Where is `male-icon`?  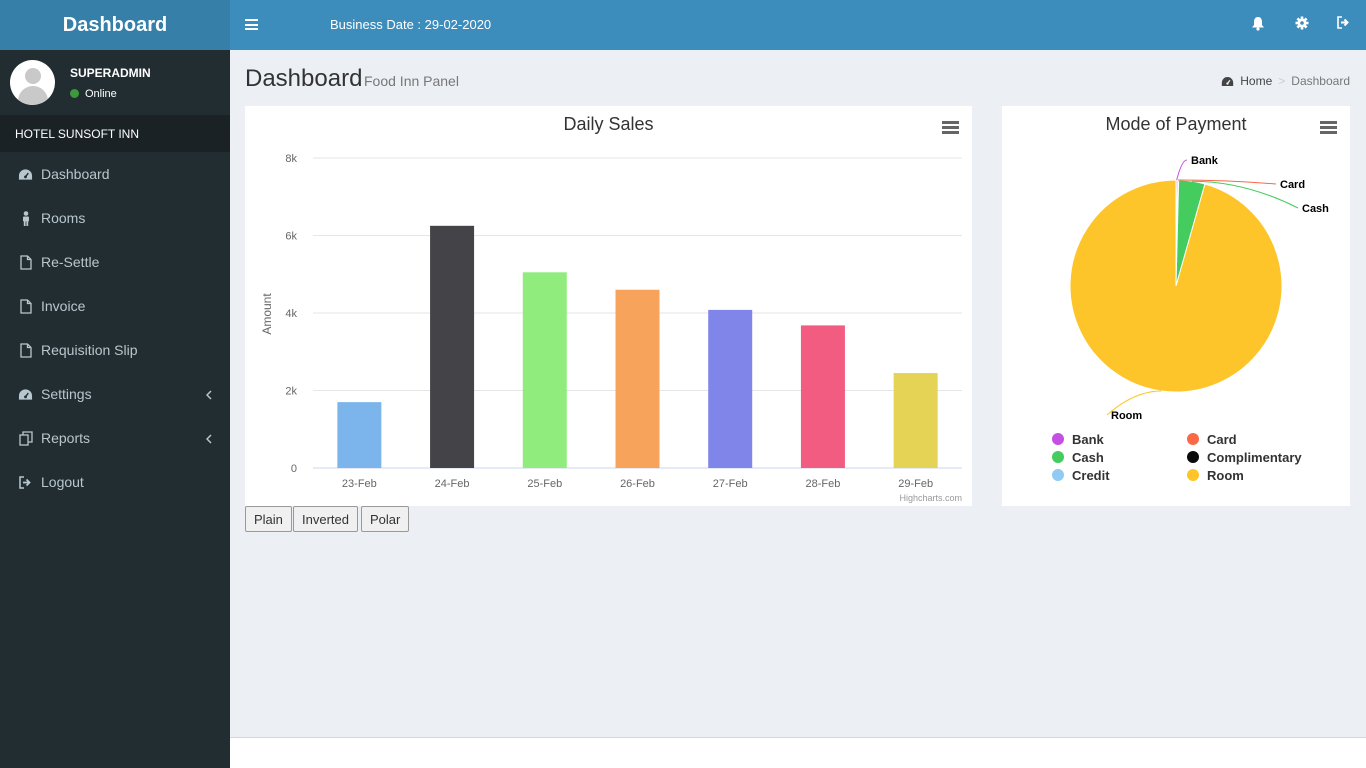
male-icon is located at coordinates (25, 218).